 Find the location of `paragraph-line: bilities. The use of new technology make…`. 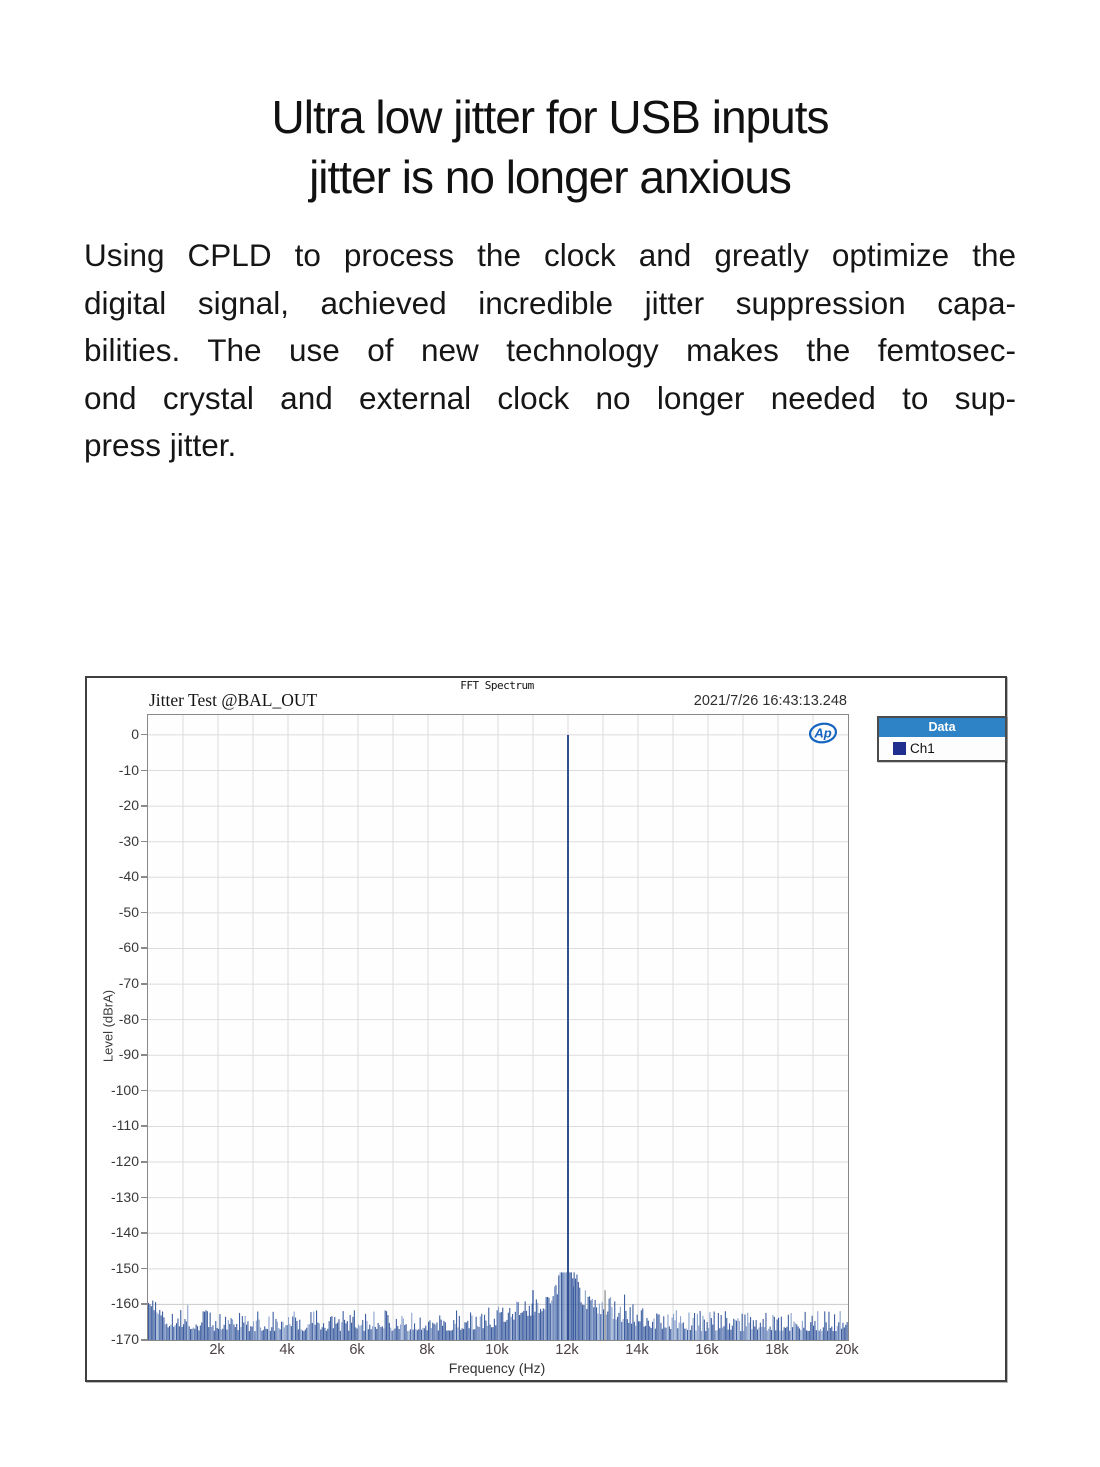

paragraph-line: bilities. The use of new technology make… is located at coordinates (550, 350).